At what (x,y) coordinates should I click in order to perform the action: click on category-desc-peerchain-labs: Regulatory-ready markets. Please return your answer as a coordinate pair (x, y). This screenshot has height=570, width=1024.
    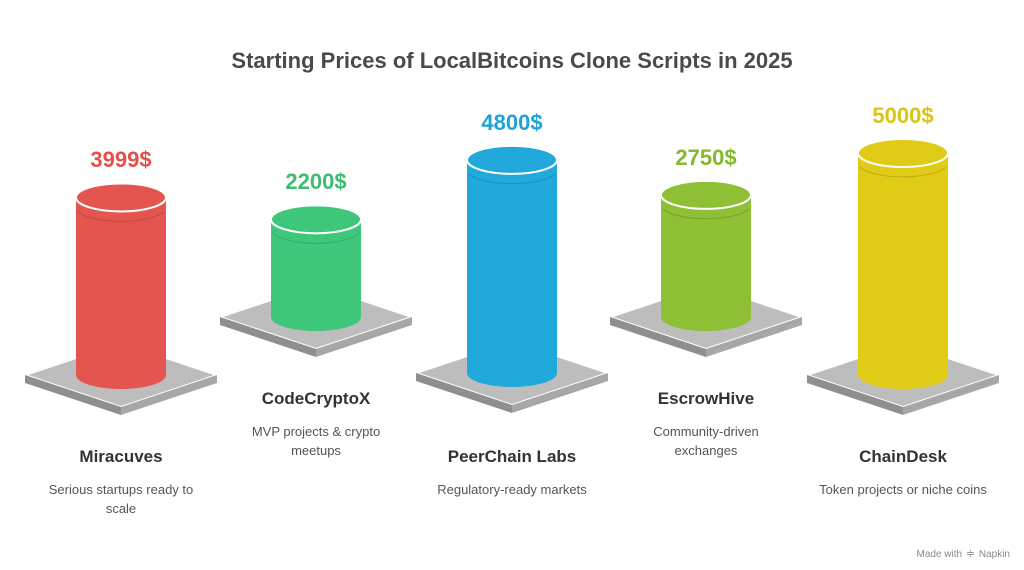
    Looking at the image, I should click on (512, 489).